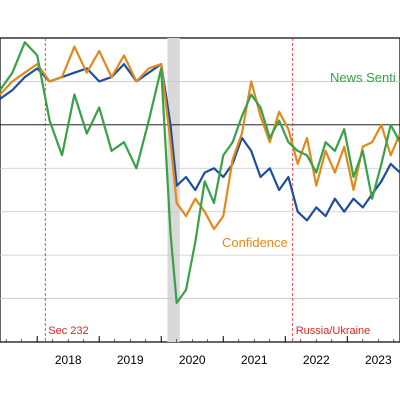  I want to click on x-tick-label: 2018, so click(68, 360).